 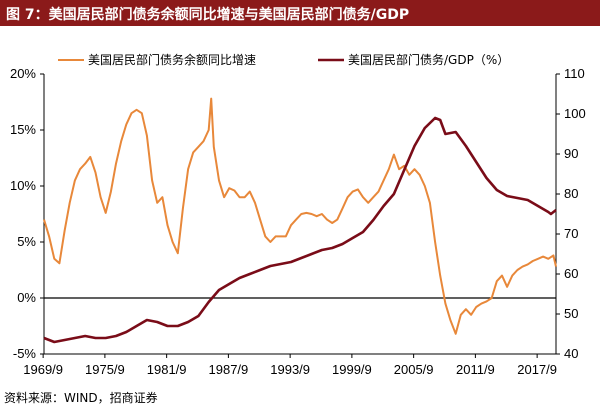 What do you see at coordinates (208, 15) in the screenshot?
I see `chart-title: 图 7：美国居民部门债务余额同比增速与美国居民部门债务/GDP` at bounding box center [208, 15].